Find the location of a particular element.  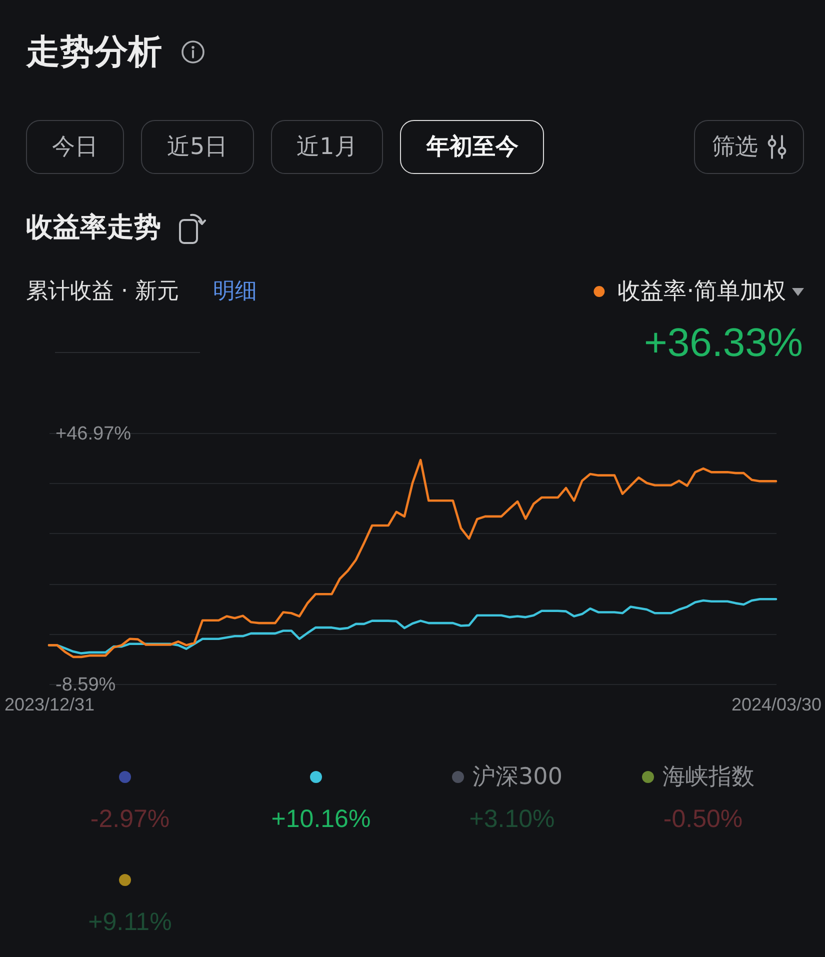

tab-button: 近5日 is located at coordinates (197, 147).